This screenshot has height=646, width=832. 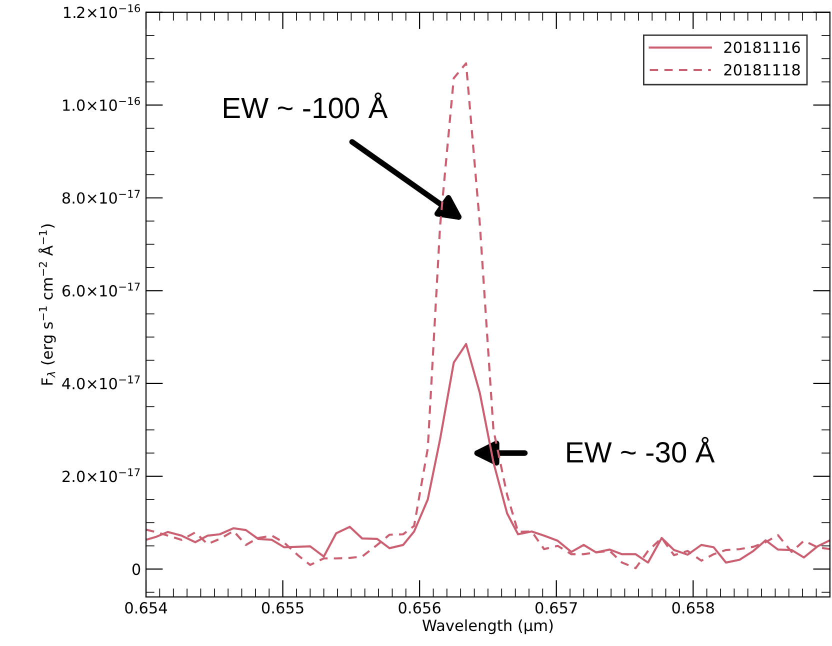 What do you see at coordinates (641, 449) in the screenshot?
I see `annotation: EW ~ -30 Å` at bounding box center [641, 449].